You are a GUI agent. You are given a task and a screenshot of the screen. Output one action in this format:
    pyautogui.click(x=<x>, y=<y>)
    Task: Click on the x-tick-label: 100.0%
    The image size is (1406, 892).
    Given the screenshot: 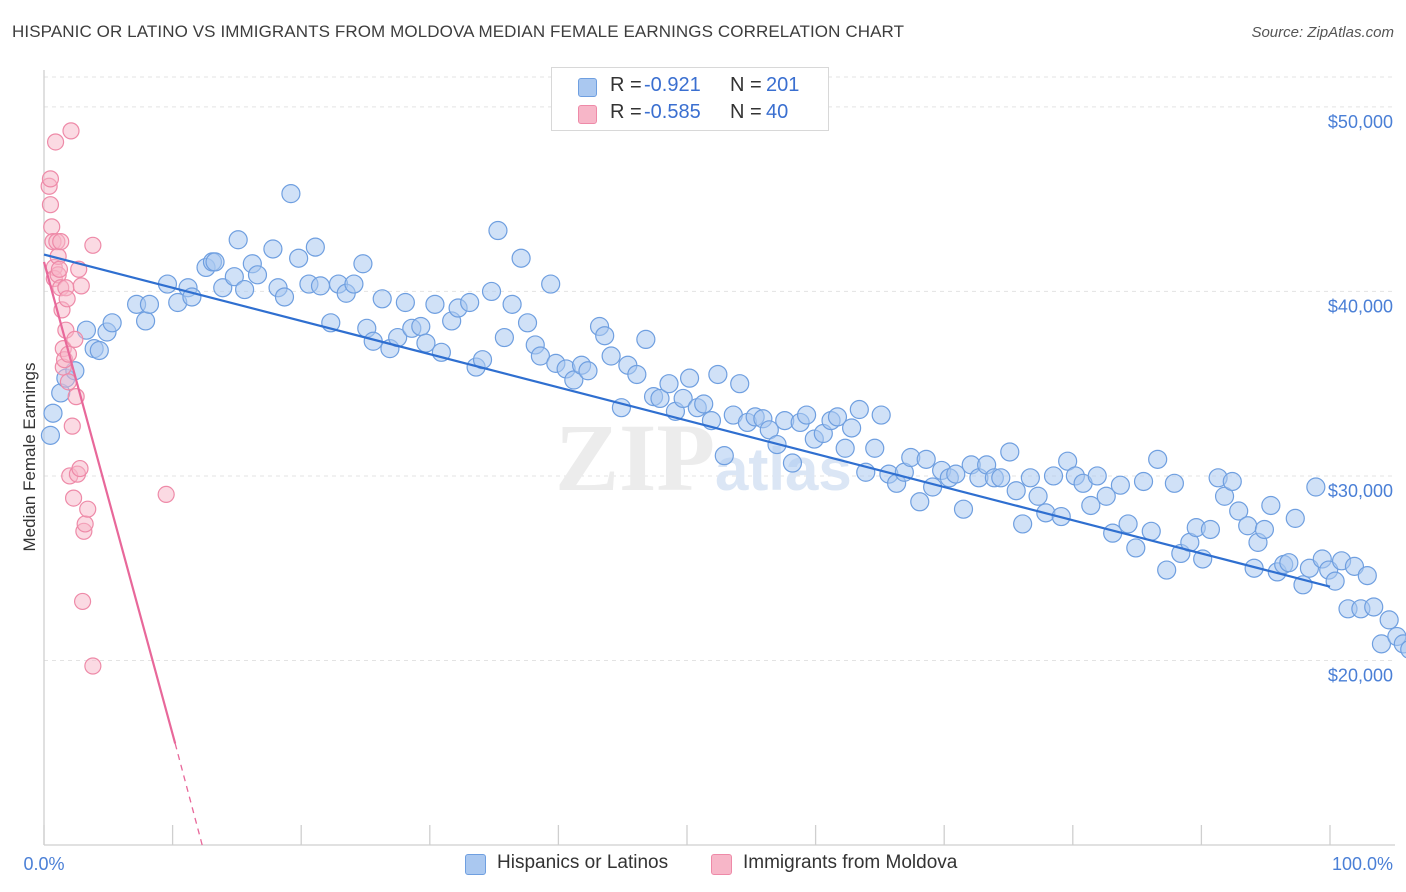 What is the action you would take?
    pyautogui.click(x=1362, y=864)
    